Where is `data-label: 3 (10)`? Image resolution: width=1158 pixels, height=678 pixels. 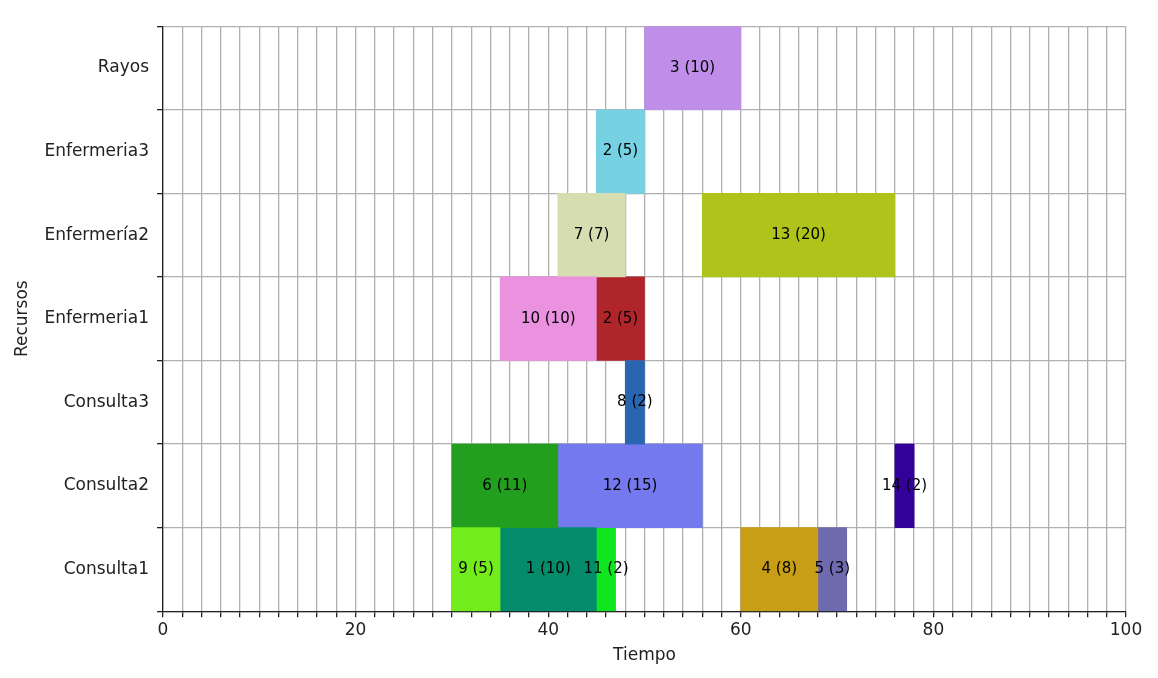
data-label: 3 (10) is located at coordinates (693, 66).